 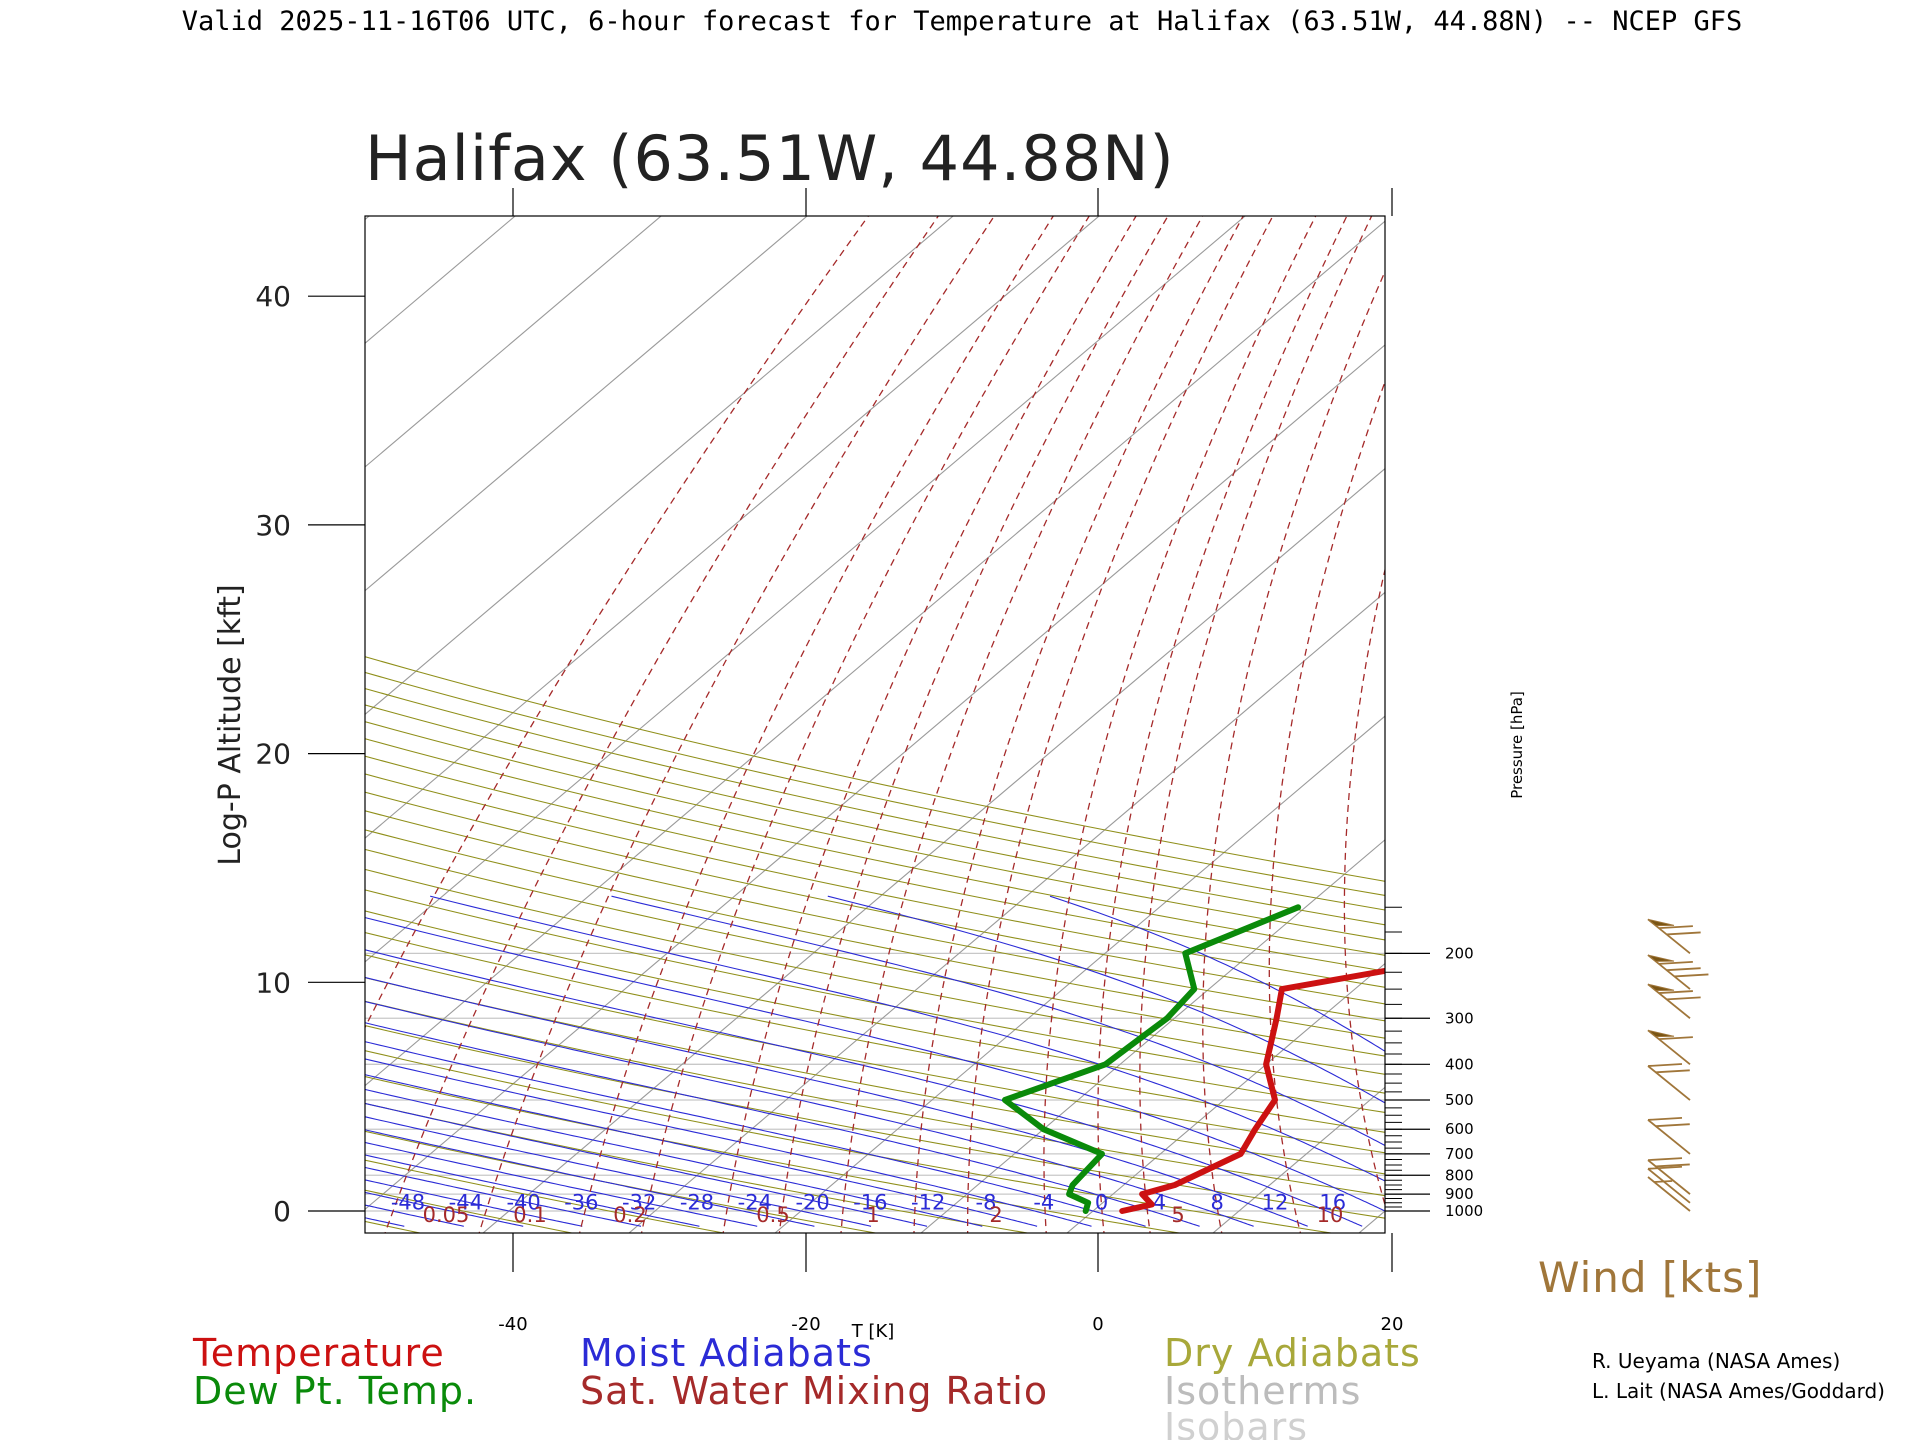 What do you see at coordinates (318, 1353) in the screenshot?
I see `legend-temperature: Temperature` at bounding box center [318, 1353].